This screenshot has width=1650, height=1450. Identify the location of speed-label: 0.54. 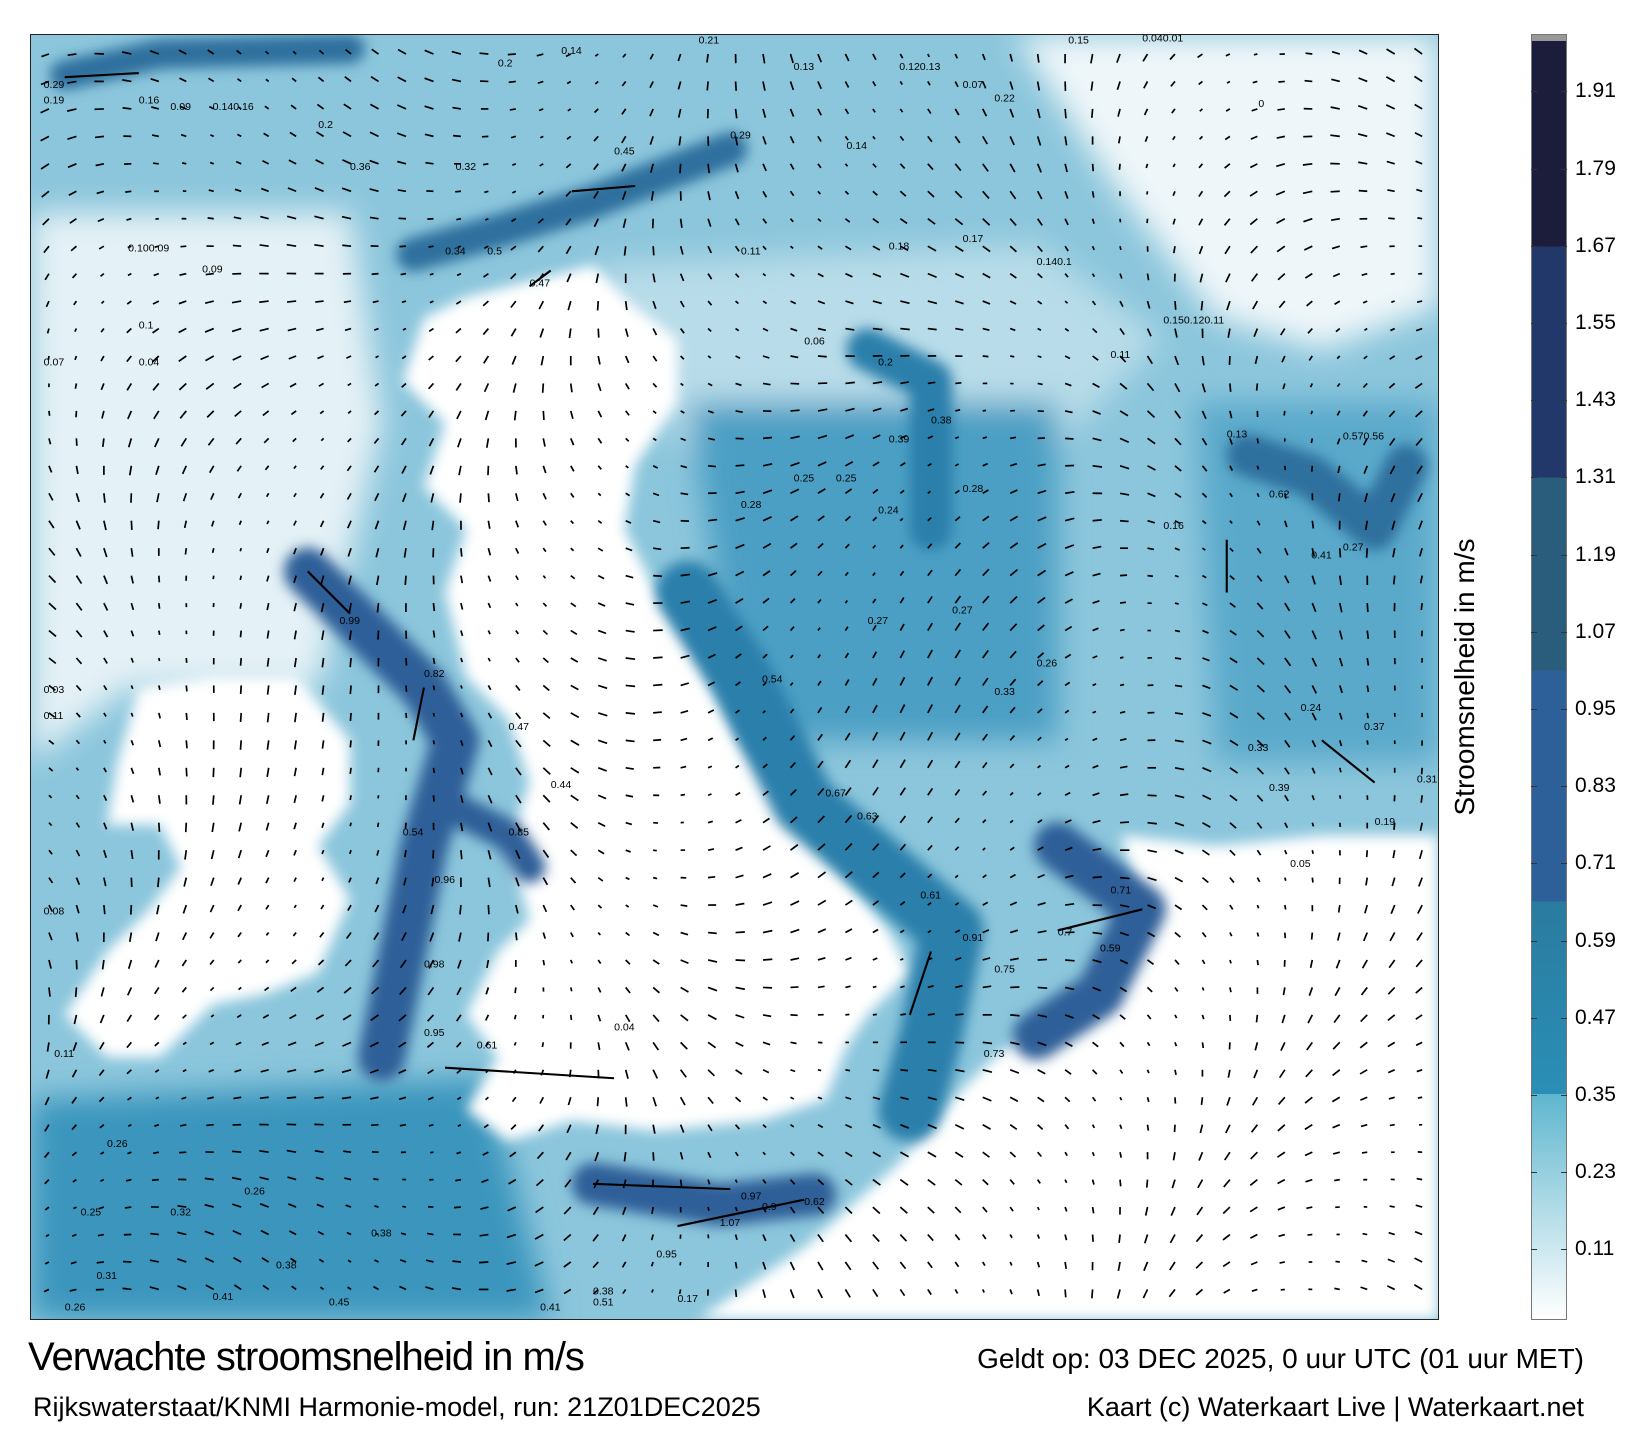
(772, 679).